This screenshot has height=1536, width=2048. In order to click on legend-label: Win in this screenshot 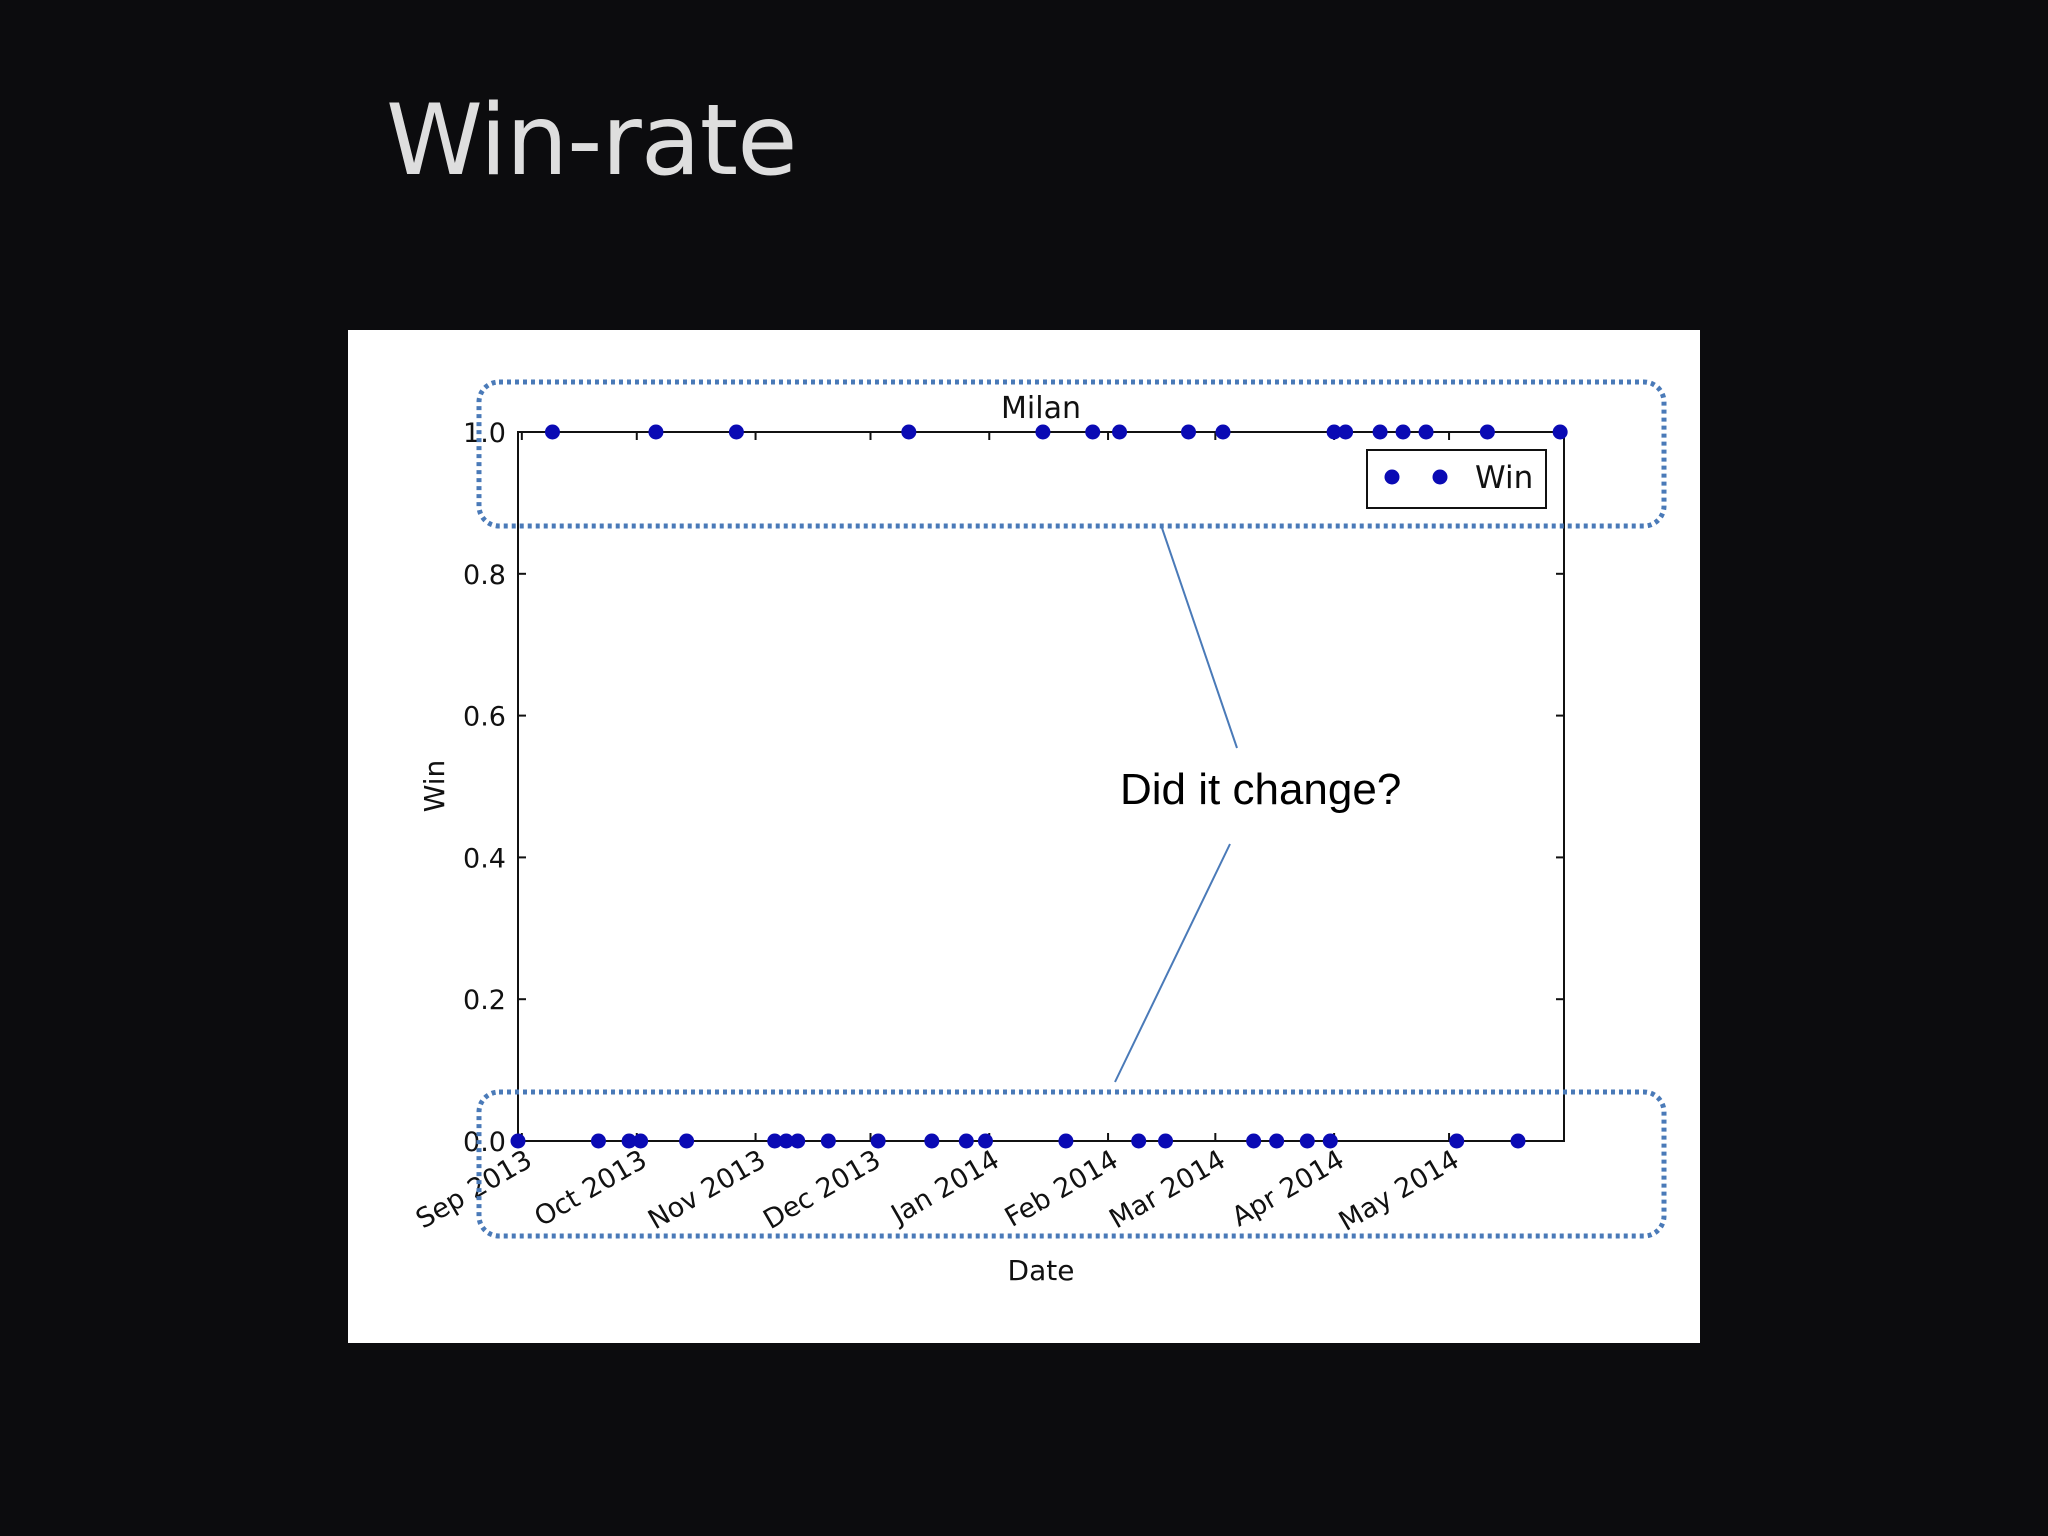, I will do `click(1504, 478)`.